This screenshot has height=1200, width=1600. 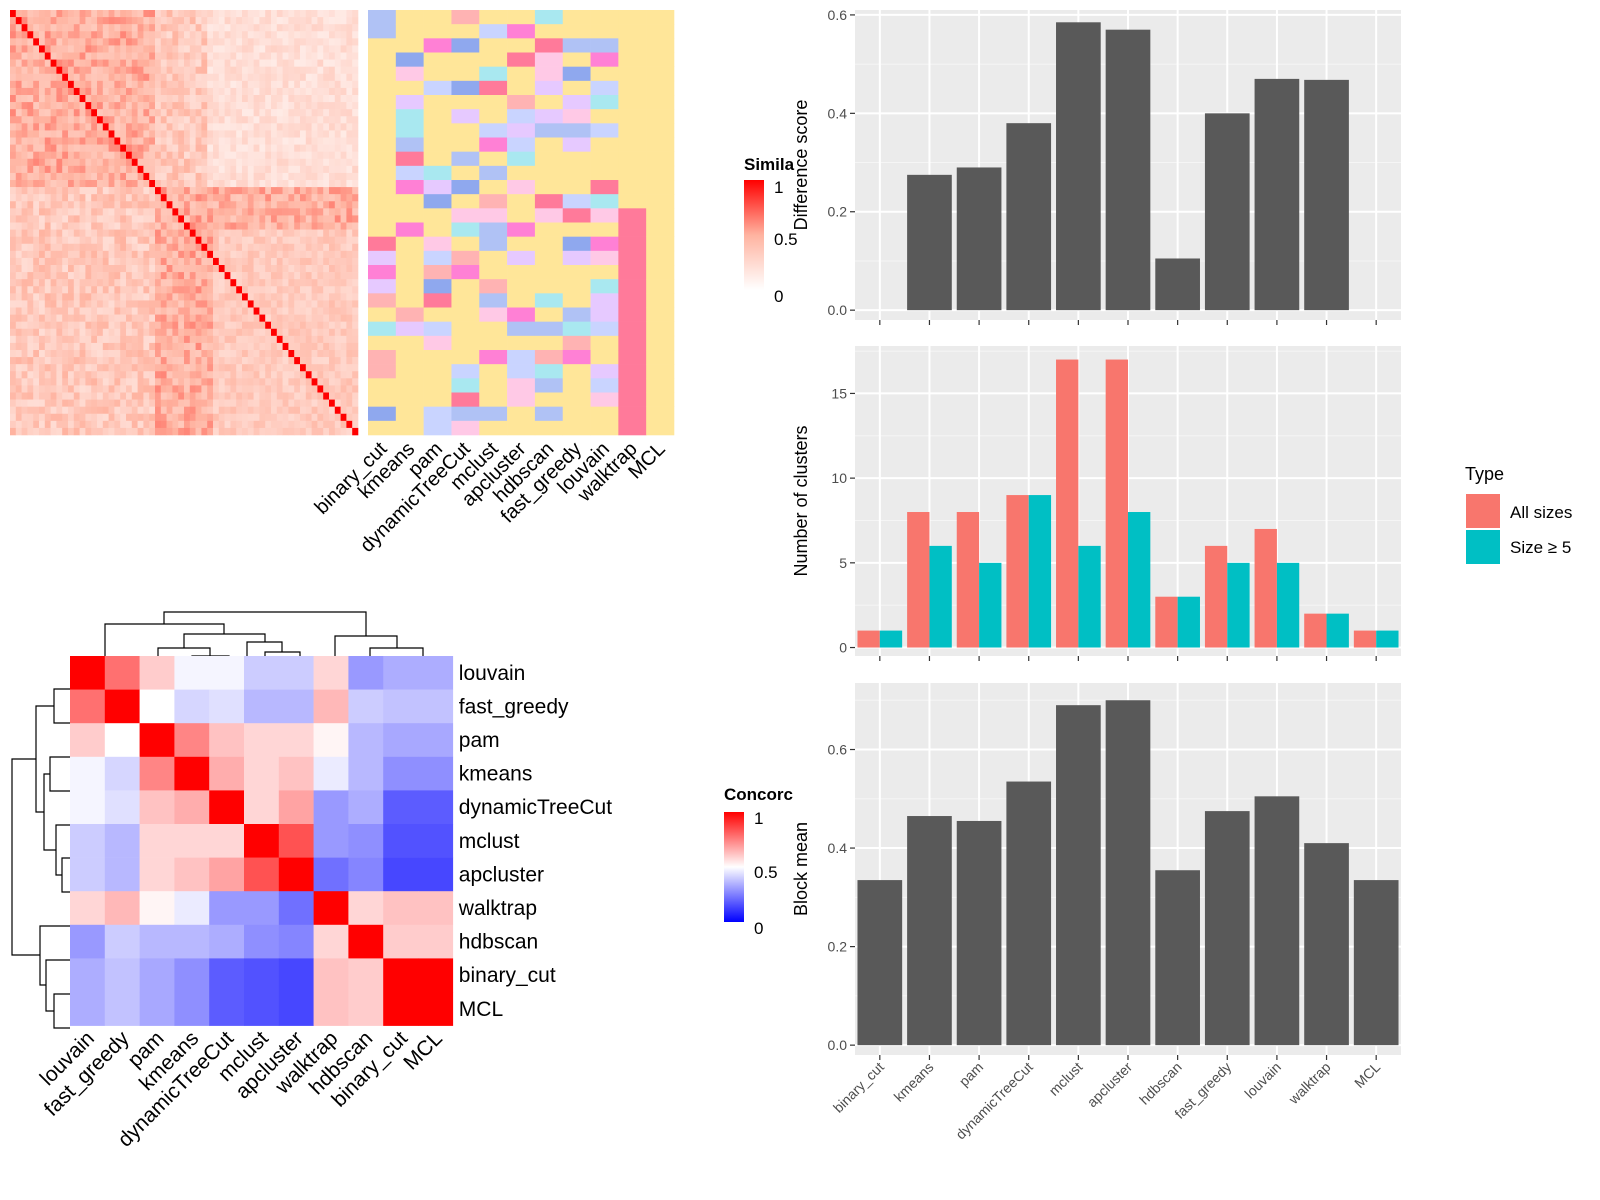 What do you see at coordinates (1066, 1079) in the screenshot?
I see `x-tick-label: mclust` at bounding box center [1066, 1079].